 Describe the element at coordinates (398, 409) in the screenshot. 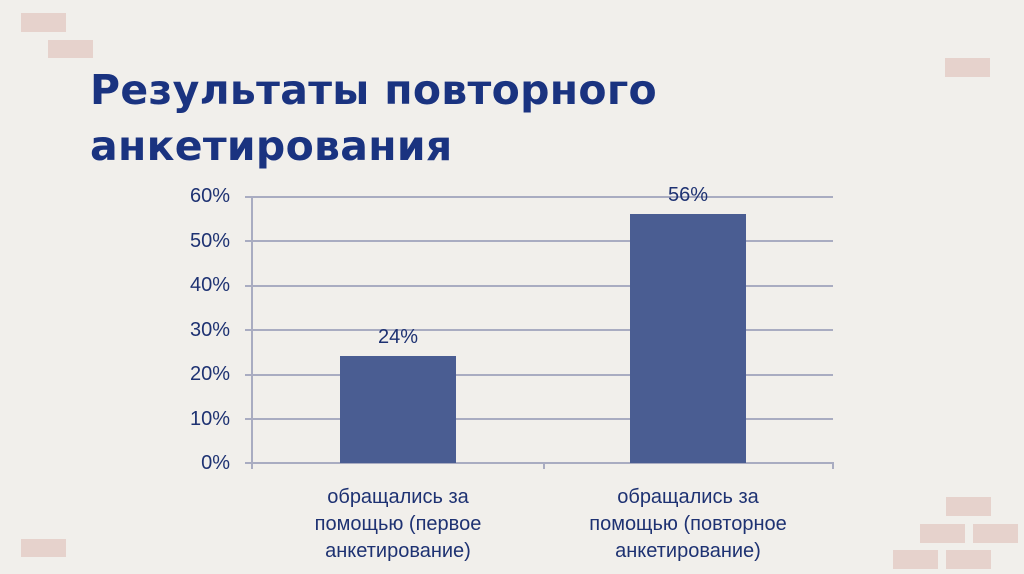

I see `bar-first-survey` at that location.